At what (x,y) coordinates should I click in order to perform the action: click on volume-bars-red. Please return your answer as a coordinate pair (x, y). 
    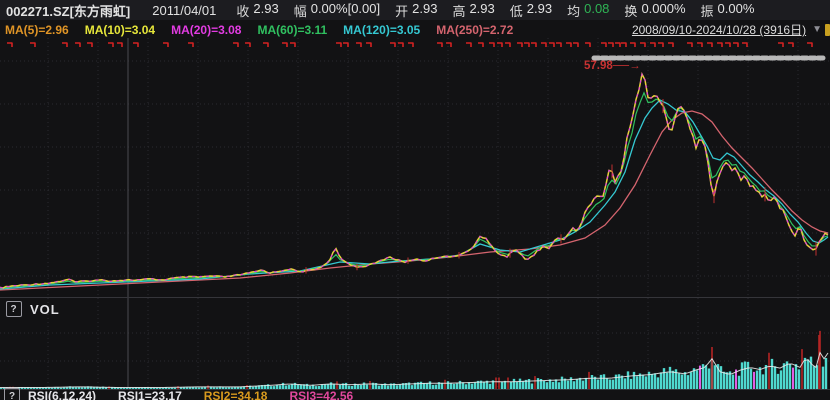
    Looking at the image, I should click on (415, 359).